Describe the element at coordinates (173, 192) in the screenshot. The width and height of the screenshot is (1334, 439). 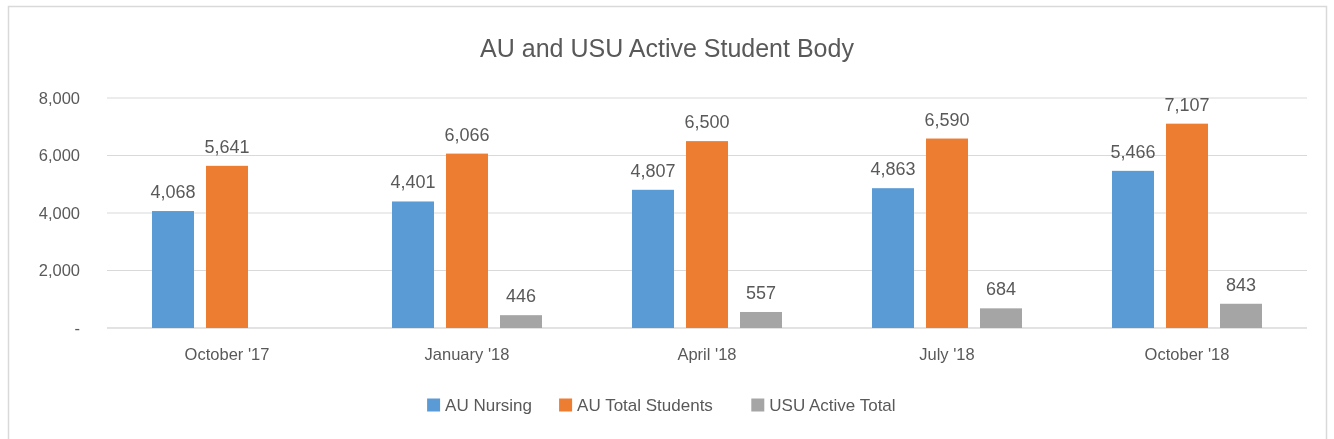
I see `data-label: 4,068` at that location.